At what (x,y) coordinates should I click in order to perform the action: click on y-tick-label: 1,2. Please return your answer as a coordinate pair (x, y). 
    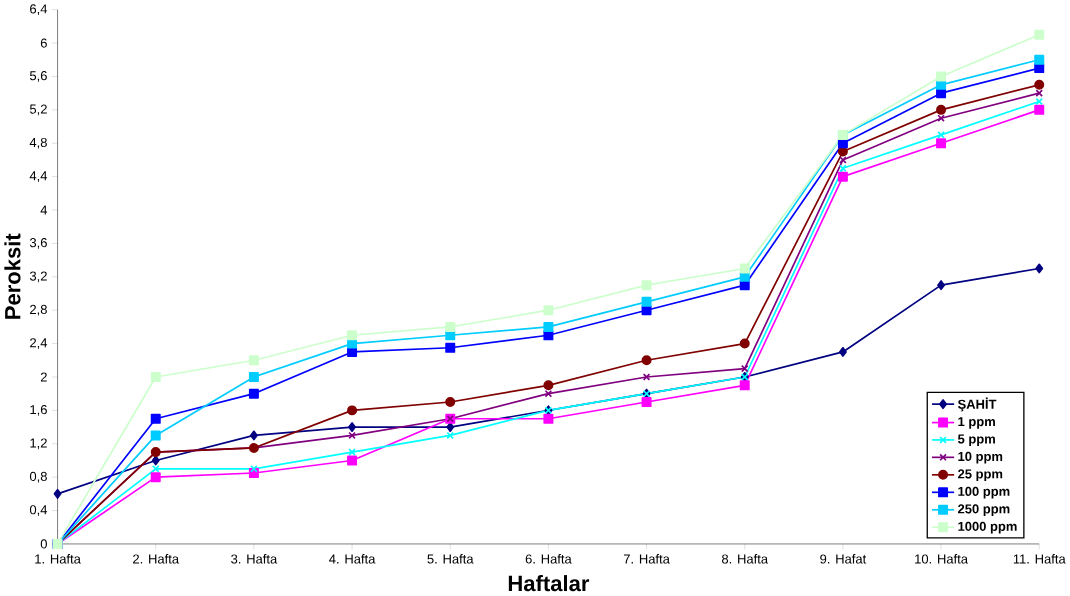
    Looking at the image, I should click on (38, 444).